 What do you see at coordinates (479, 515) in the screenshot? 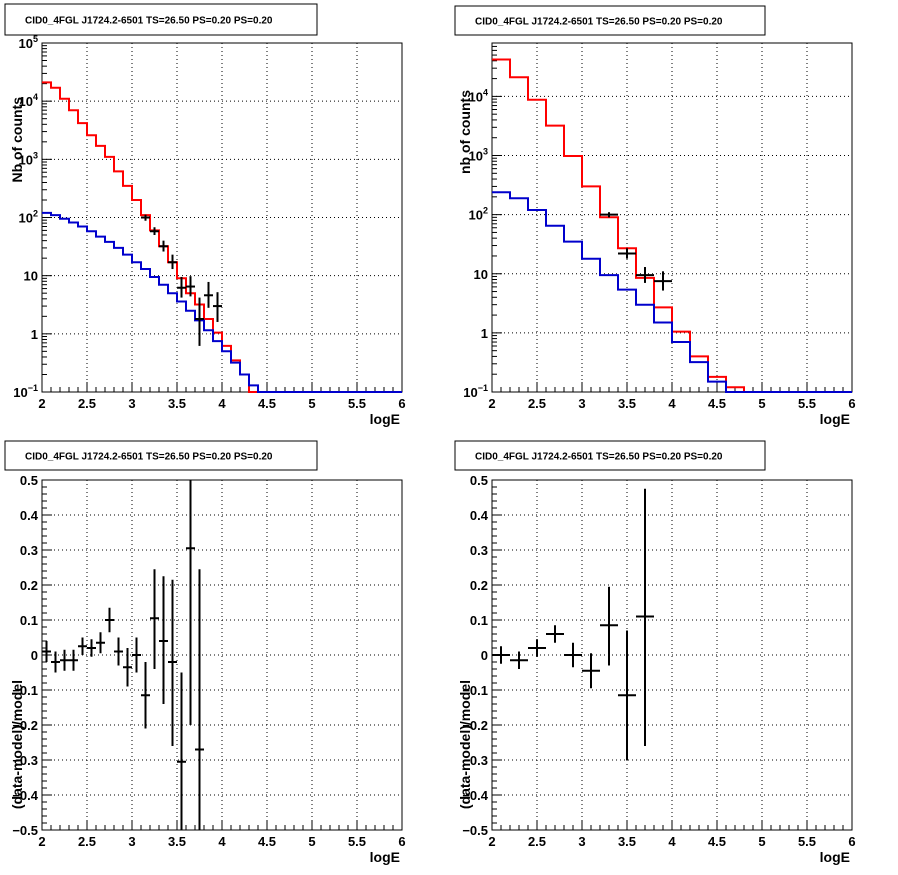
I see `y-tick-label: 0.4` at bounding box center [479, 515].